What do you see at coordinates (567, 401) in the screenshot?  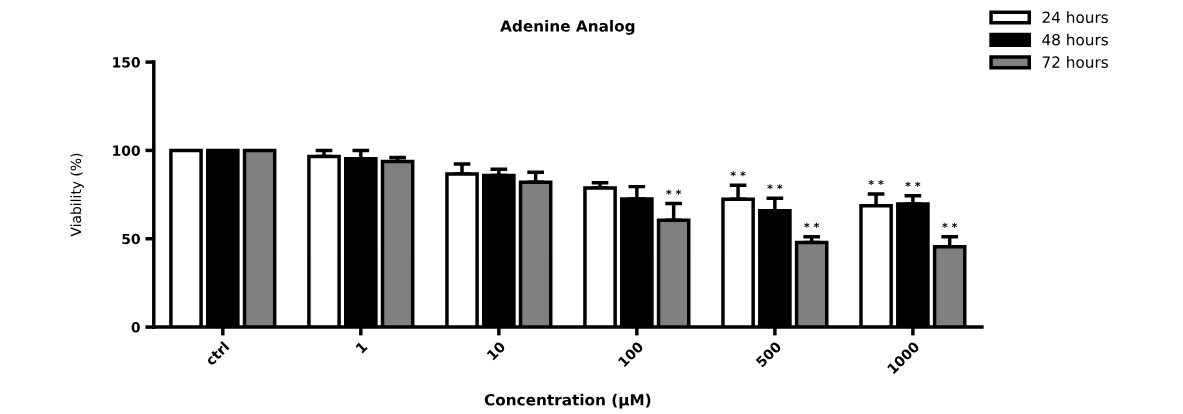 I see `x-axis-title: Concentration (µM)` at bounding box center [567, 401].